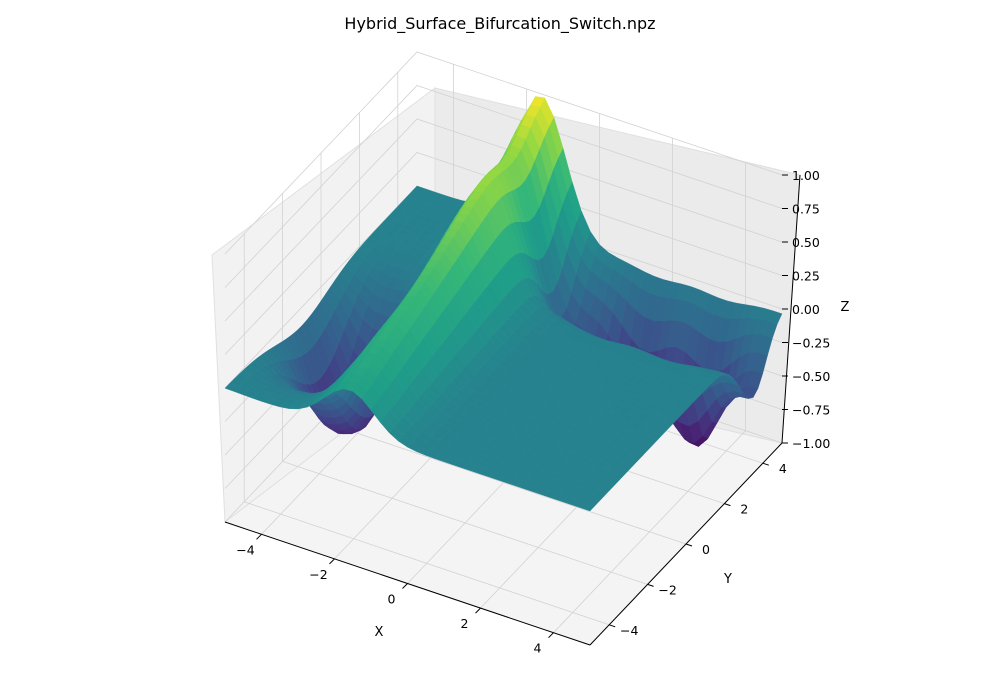 The image size is (1000, 700). What do you see at coordinates (232, 387) in the screenshot?
I see `surface-patch` at bounding box center [232, 387].